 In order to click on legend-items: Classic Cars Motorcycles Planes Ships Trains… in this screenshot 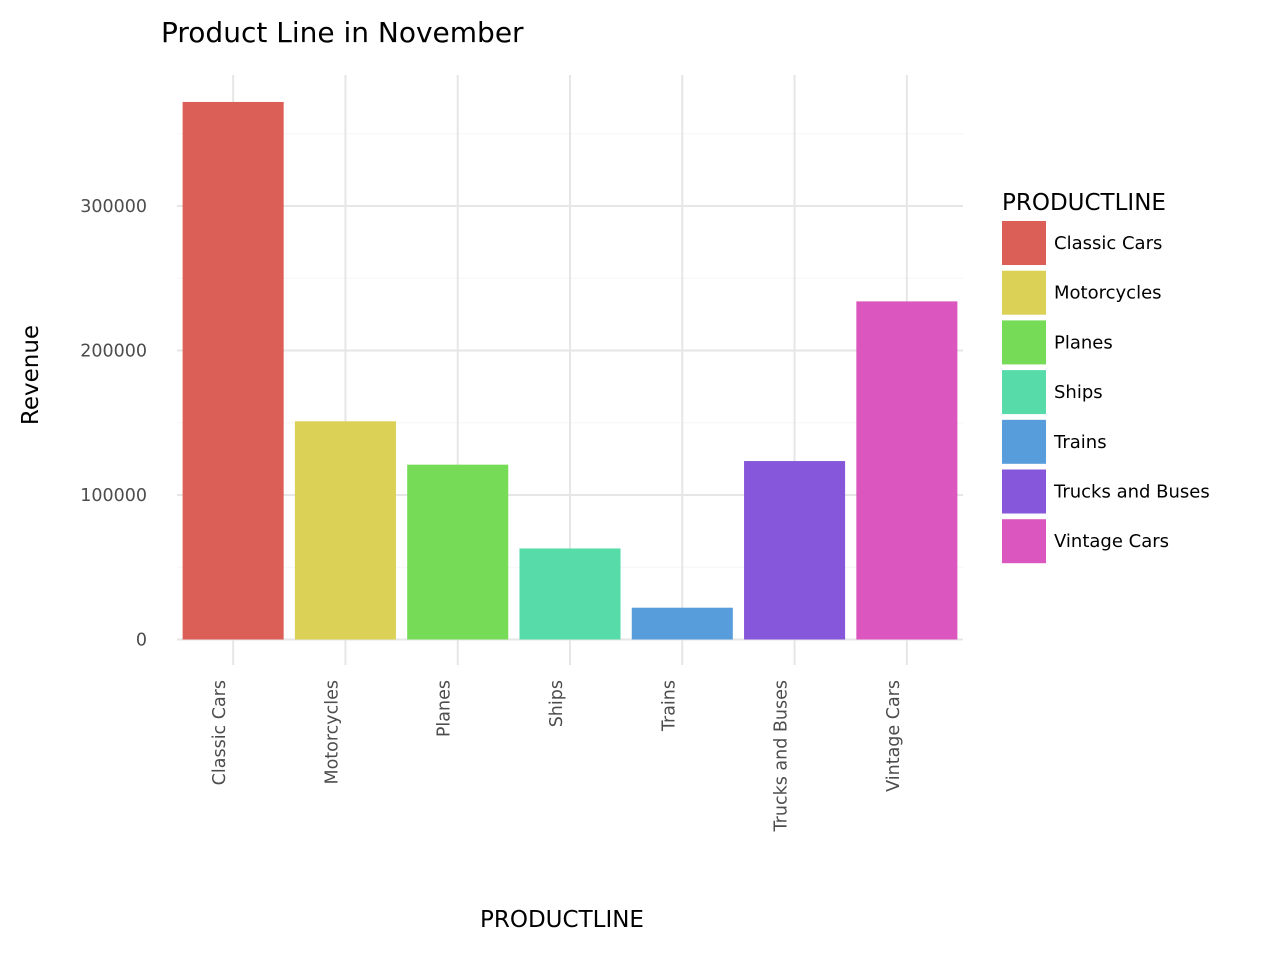, I will do `click(1106, 392)`.